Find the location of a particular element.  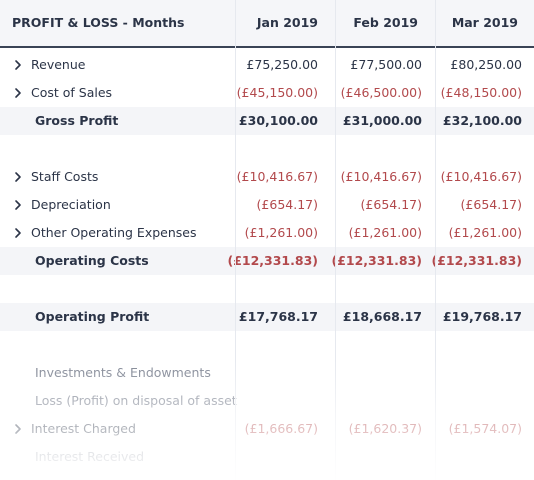

table-row: Interest Received is located at coordinates (267, 457).